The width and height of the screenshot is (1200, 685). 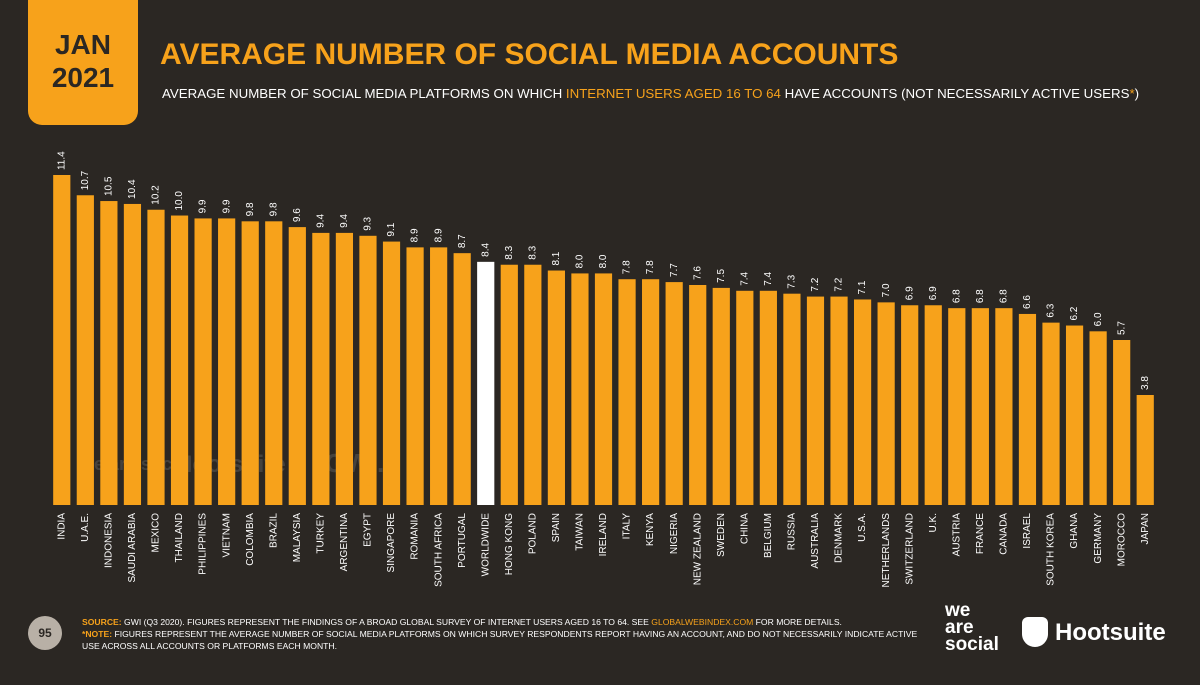 What do you see at coordinates (226, 535) in the screenshot?
I see `x-tick-label: VIETNAM` at bounding box center [226, 535].